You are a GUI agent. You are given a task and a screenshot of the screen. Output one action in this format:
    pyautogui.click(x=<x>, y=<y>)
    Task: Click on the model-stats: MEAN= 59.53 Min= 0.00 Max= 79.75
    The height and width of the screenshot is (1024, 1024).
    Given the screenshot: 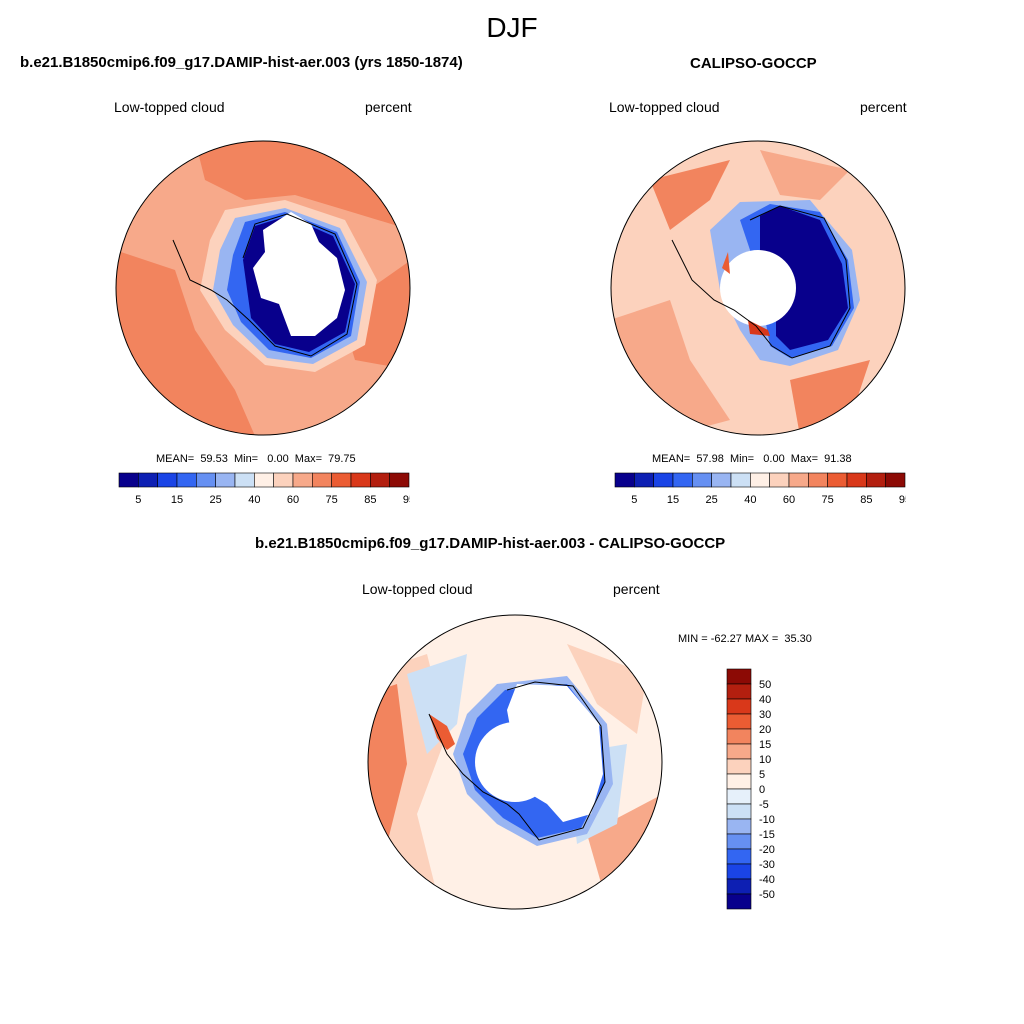 What is the action you would take?
    pyautogui.click(x=256, y=459)
    